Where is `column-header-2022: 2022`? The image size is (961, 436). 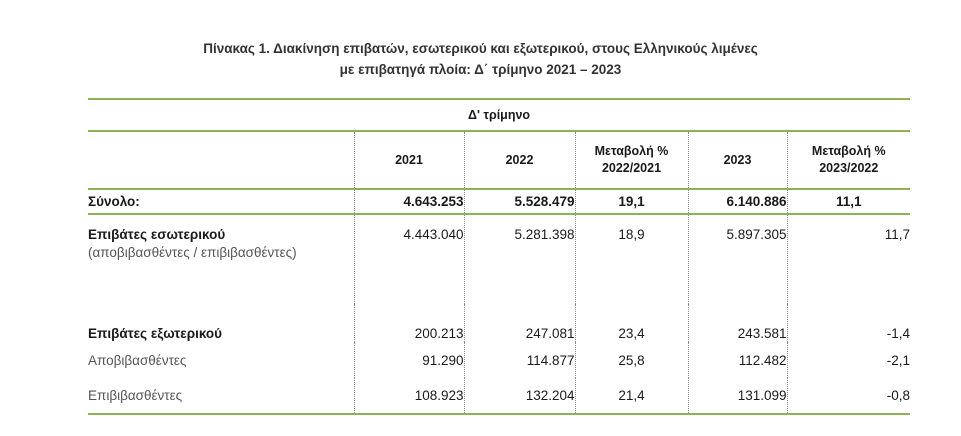 column-header-2022: 2022 is located at coordinates (520, 160).